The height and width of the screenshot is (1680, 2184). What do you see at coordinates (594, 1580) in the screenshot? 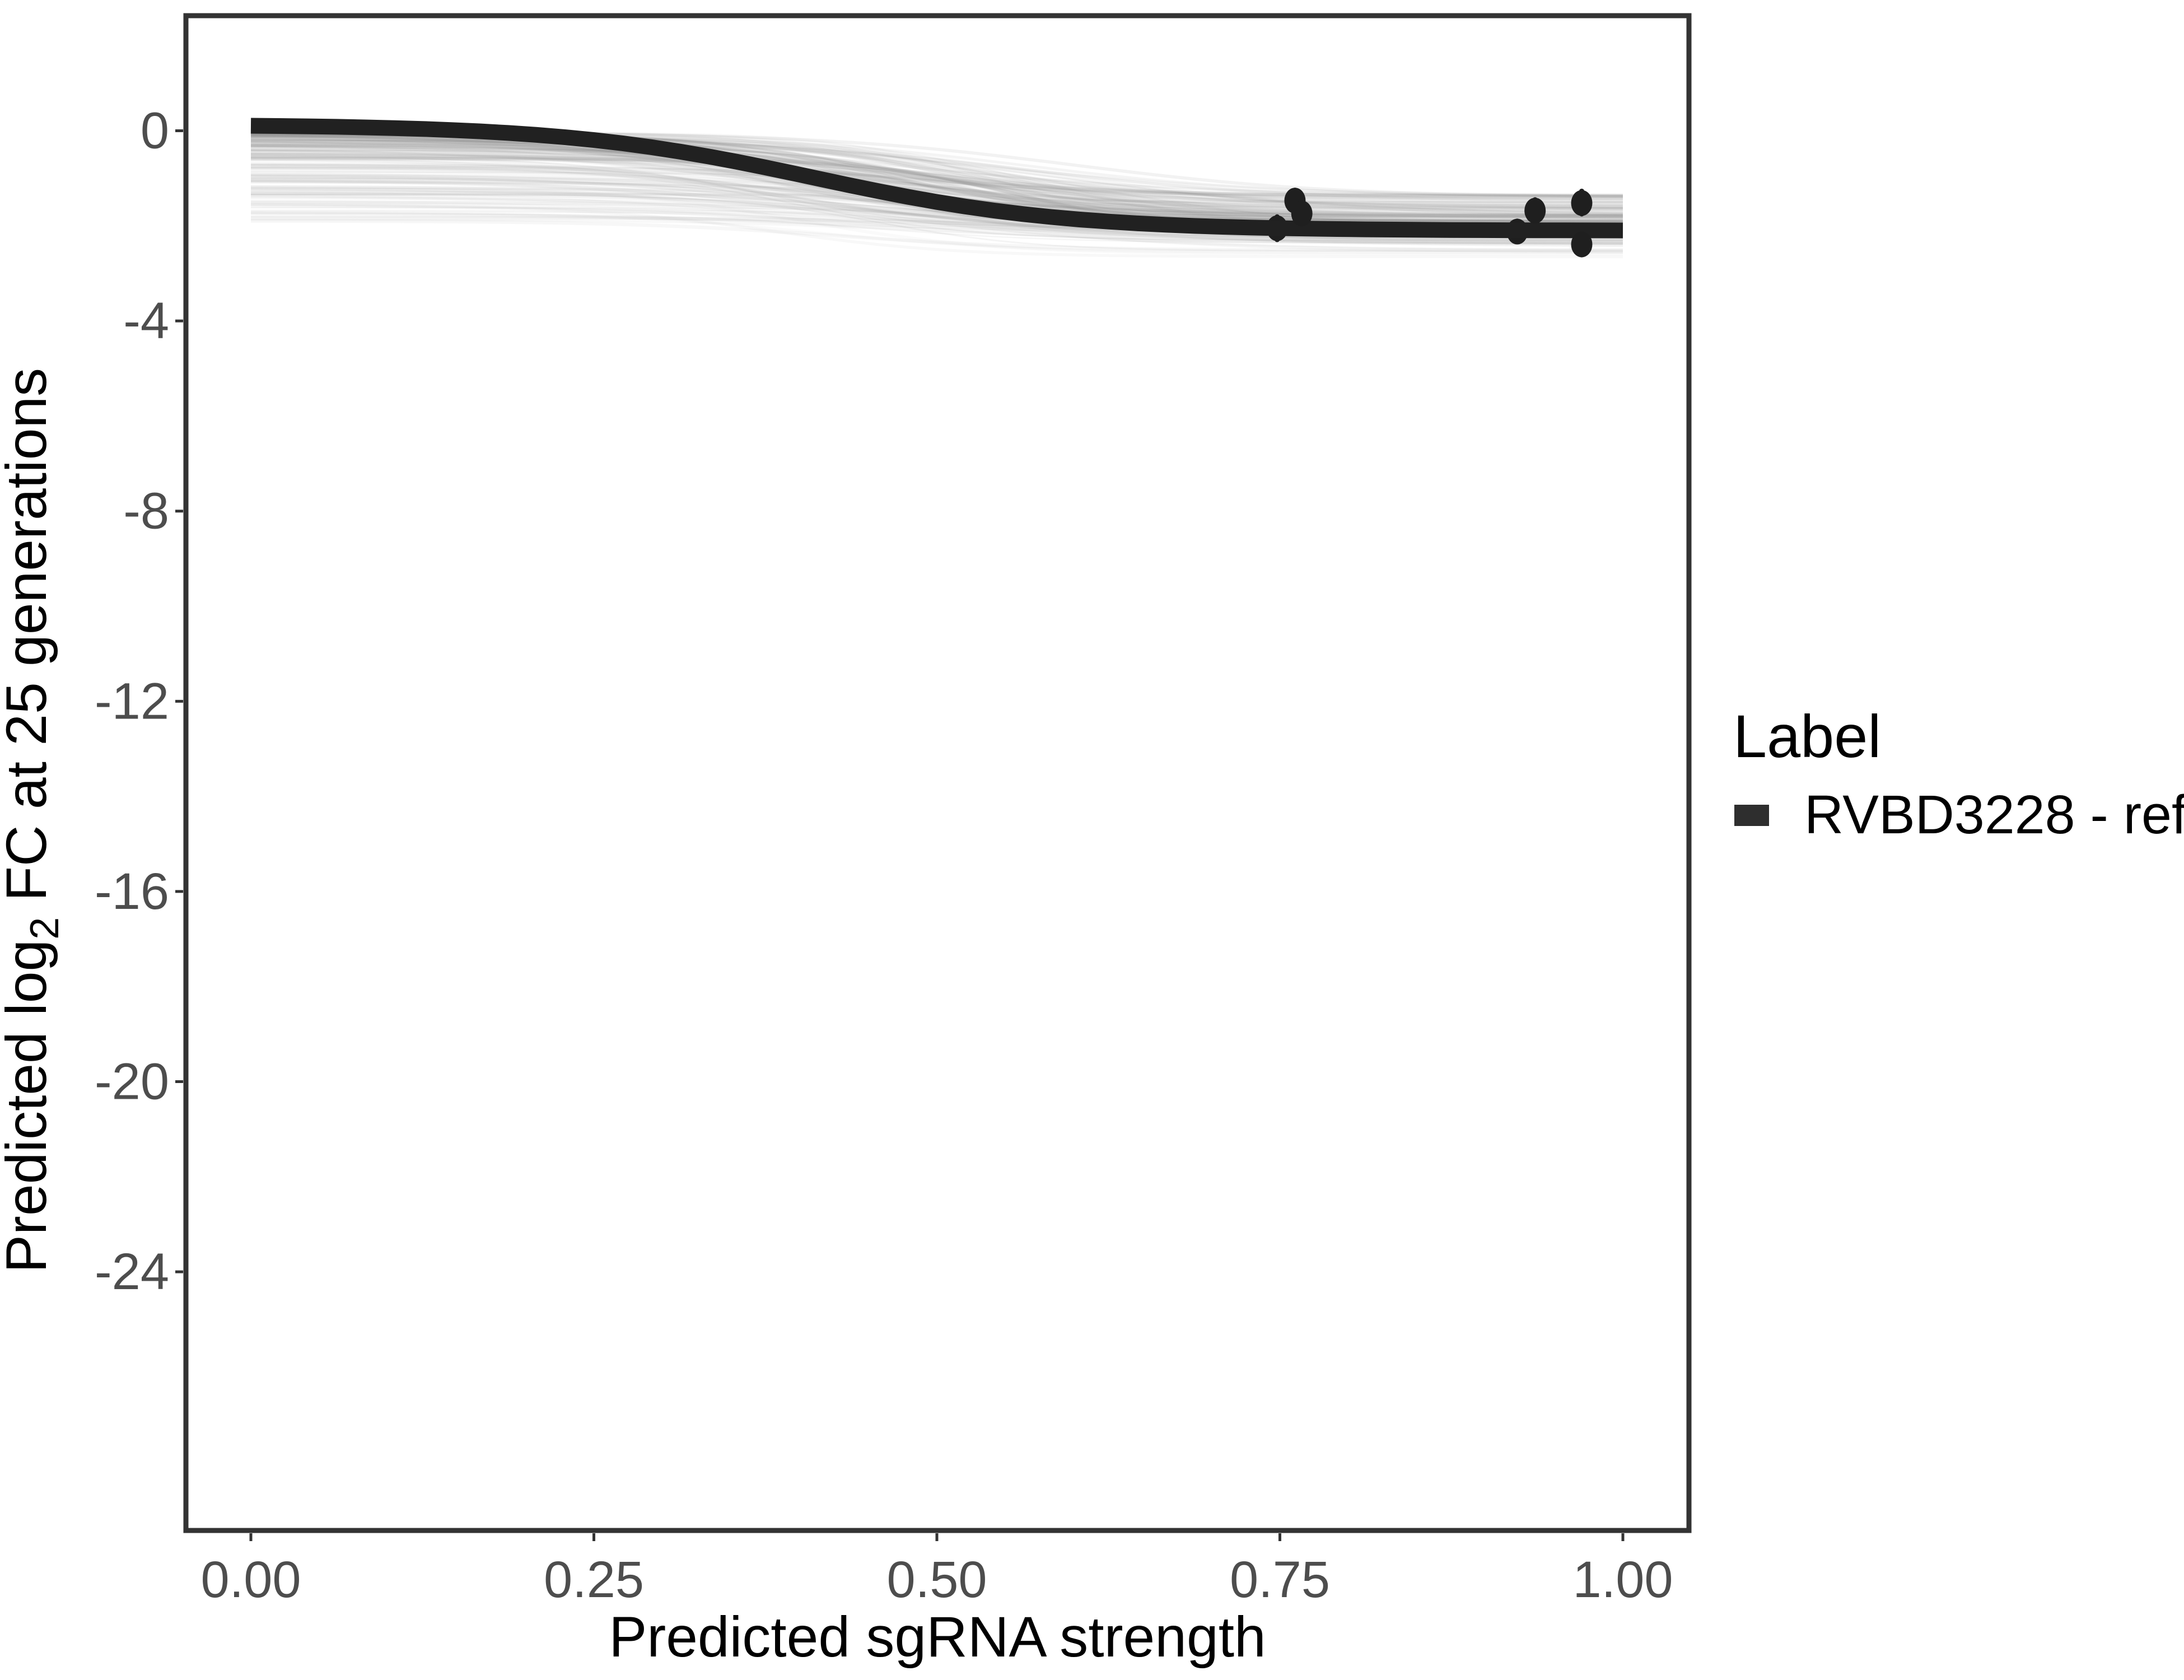
I see `x-tick-label: 0.25` at bounding box center [594, 1580].